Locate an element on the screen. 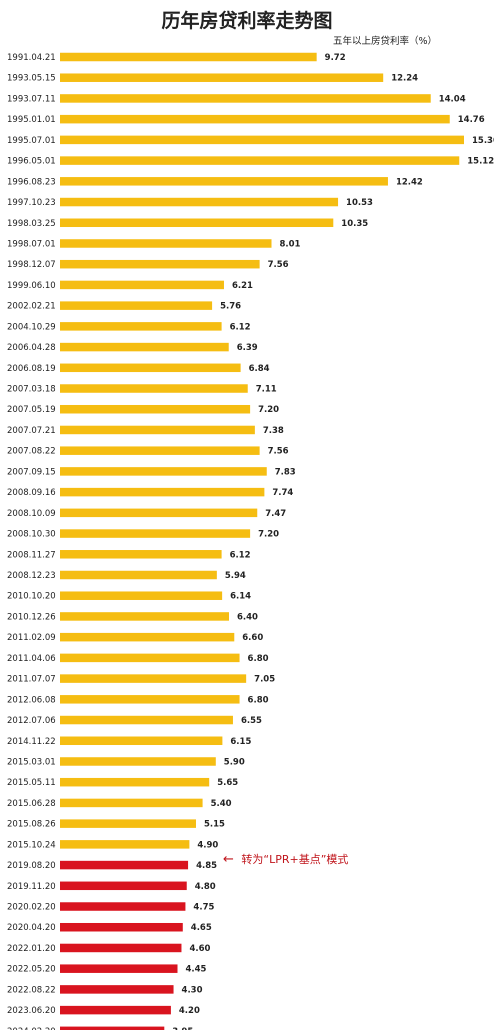 This screenshot has width=494, height=1030. value-label: 6.40 is located at coordinates (247, 617).